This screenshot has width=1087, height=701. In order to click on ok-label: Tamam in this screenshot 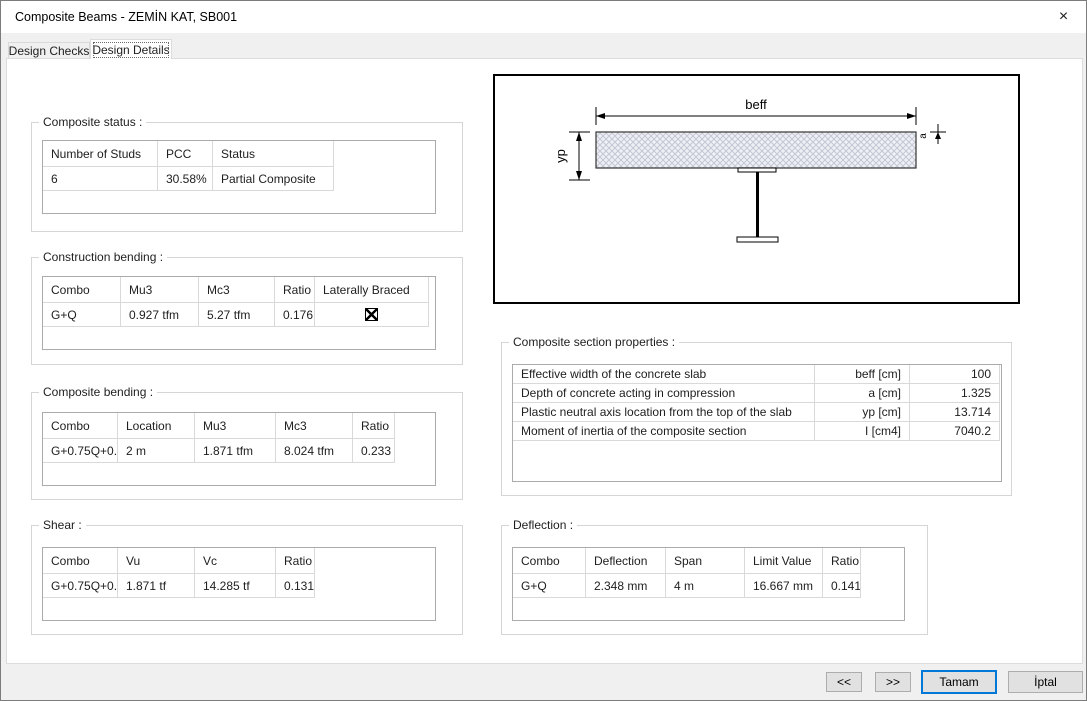, I will do `click(959, 682)`.